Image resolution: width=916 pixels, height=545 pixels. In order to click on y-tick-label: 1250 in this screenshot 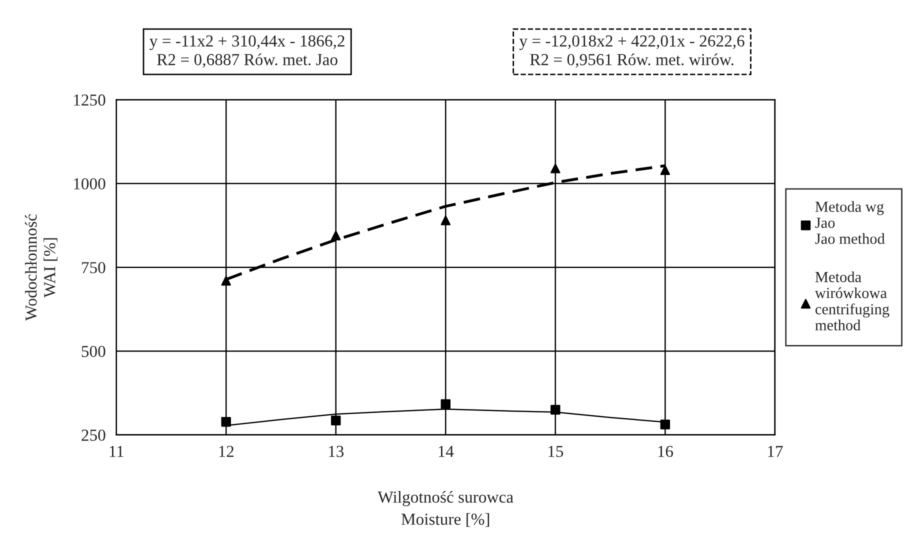, I will do `click(90, 100)`.